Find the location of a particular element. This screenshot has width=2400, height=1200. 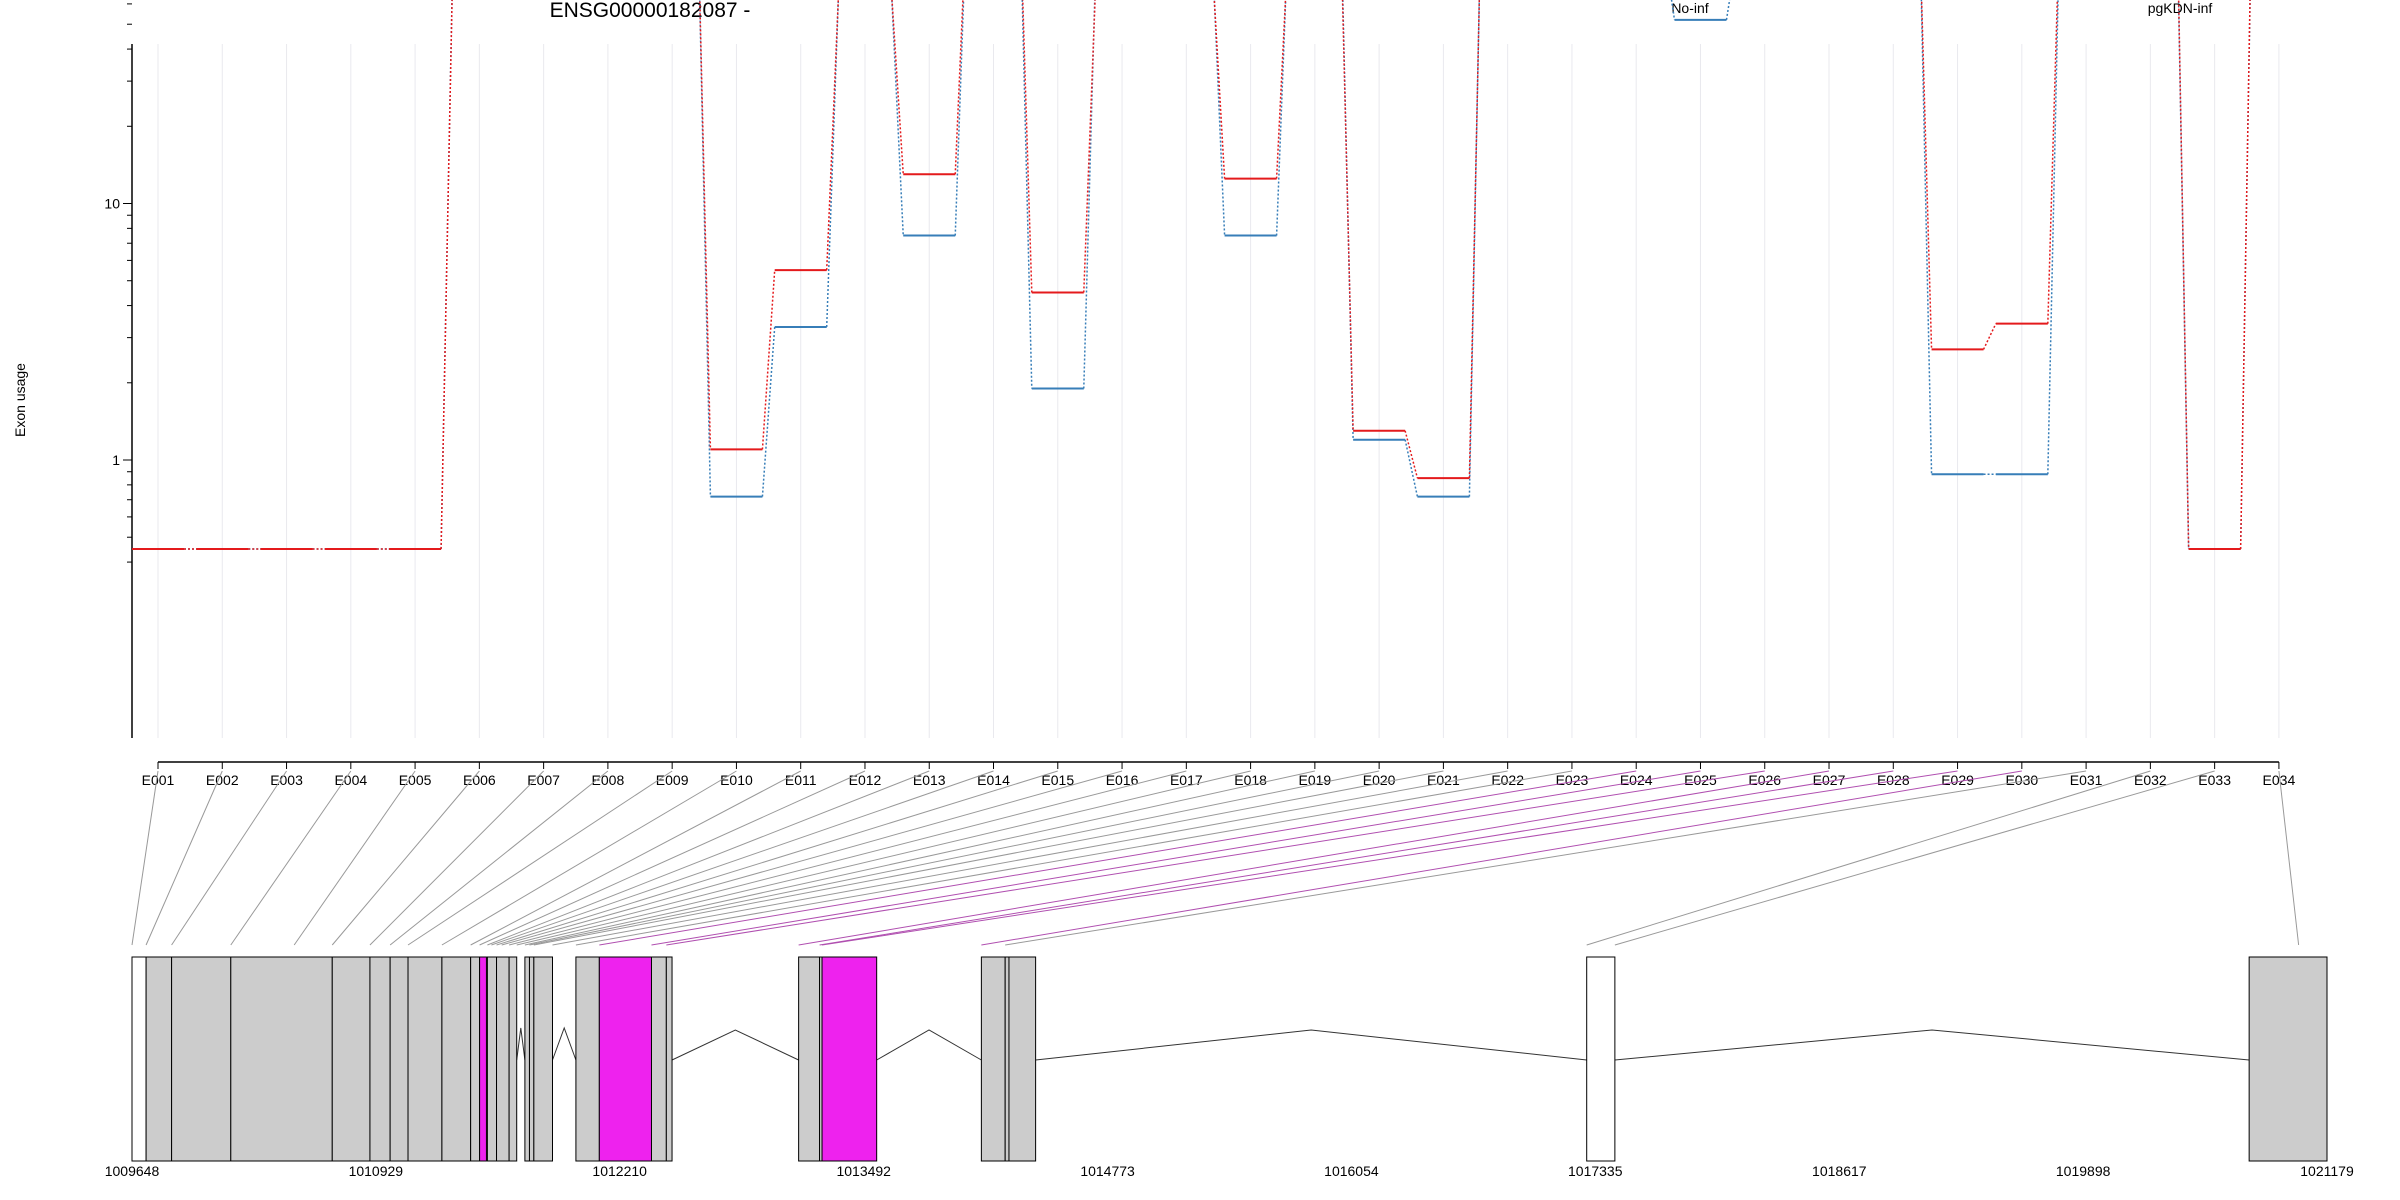

connector-layer is located at coordinates (1215, 858).